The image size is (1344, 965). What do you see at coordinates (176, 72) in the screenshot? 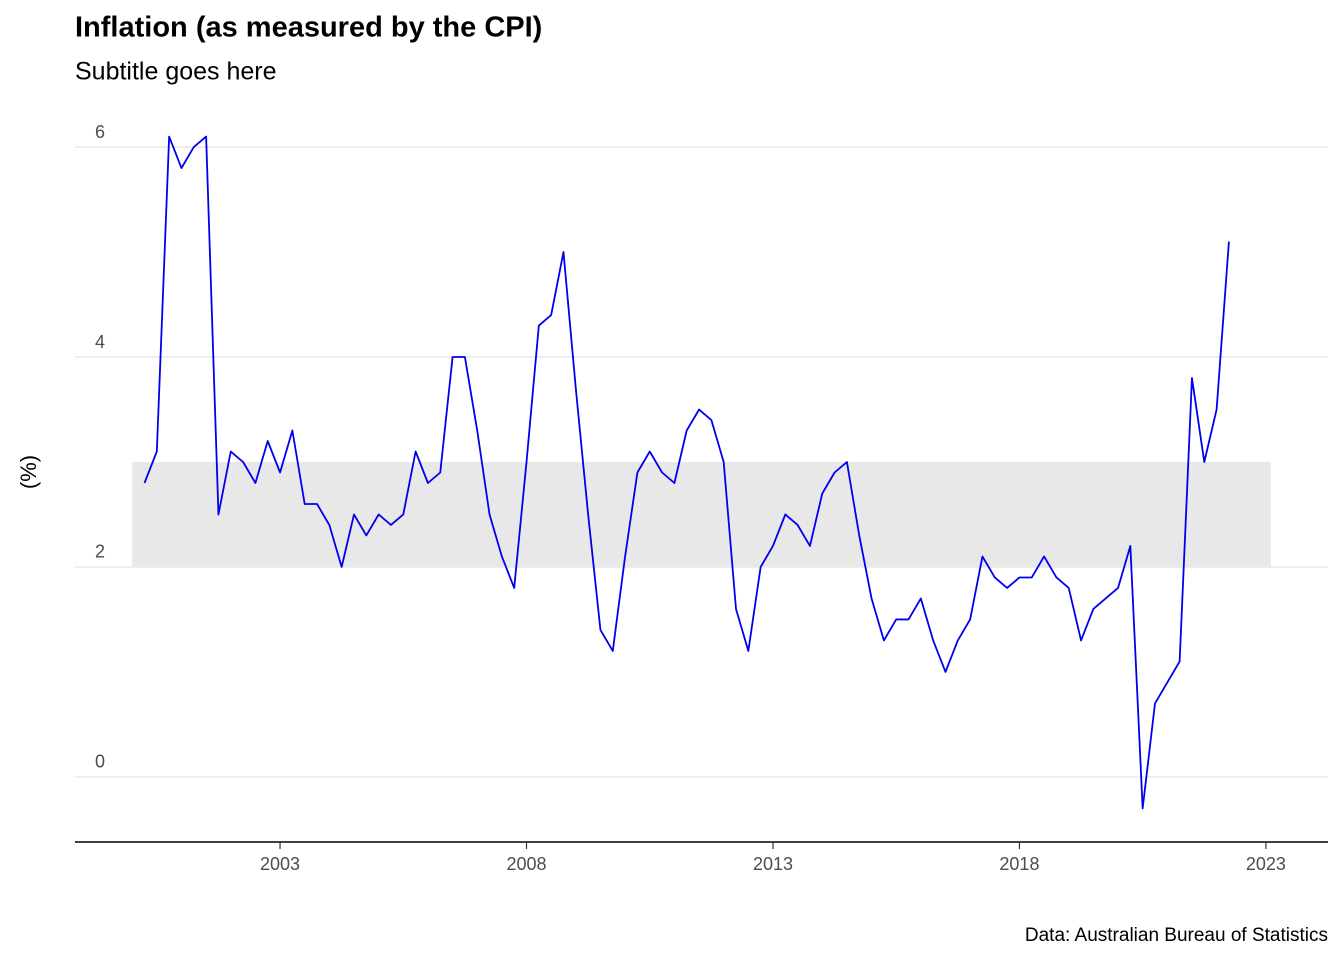
I see `chart-subtitle: Subtitle goes here` at bounding box center [176, 72].